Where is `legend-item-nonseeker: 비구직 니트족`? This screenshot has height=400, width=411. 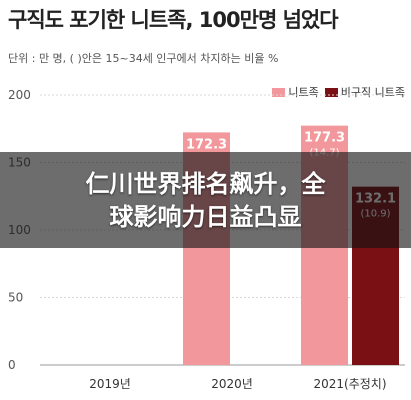
legend-item-nonseeker: 비구직 니트족 is located at coordinates (364, 92).